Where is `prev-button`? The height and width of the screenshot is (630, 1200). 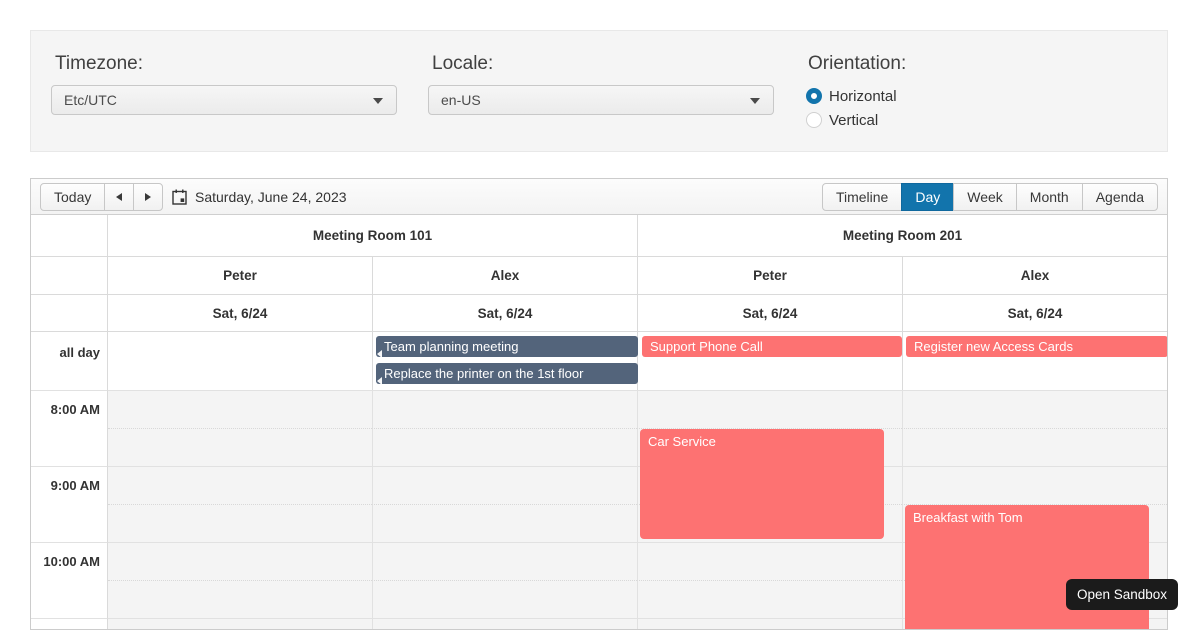 prev-button is located at coordinates (119, 197).